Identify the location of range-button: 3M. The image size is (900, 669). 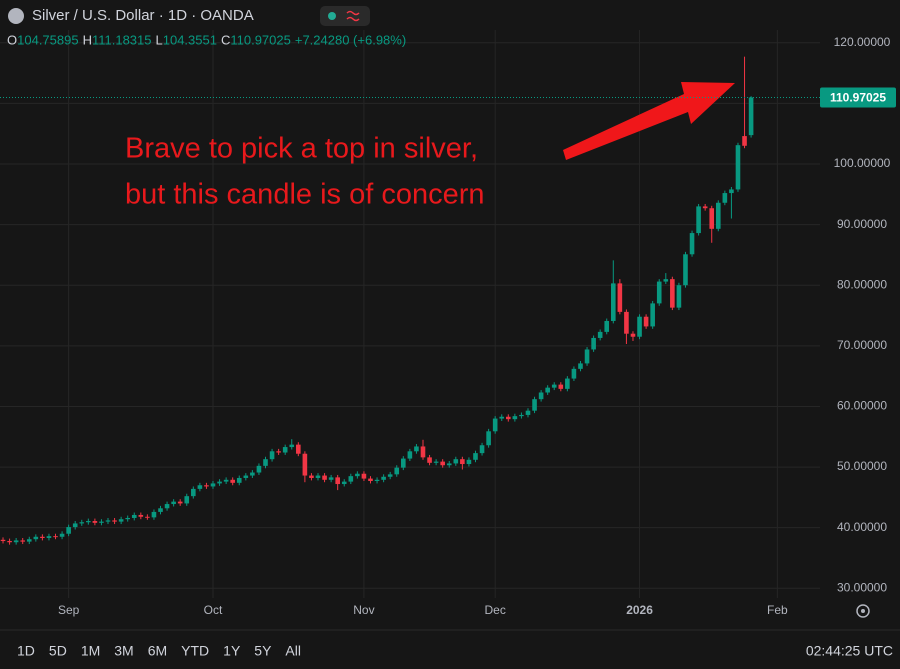
(123, 651).